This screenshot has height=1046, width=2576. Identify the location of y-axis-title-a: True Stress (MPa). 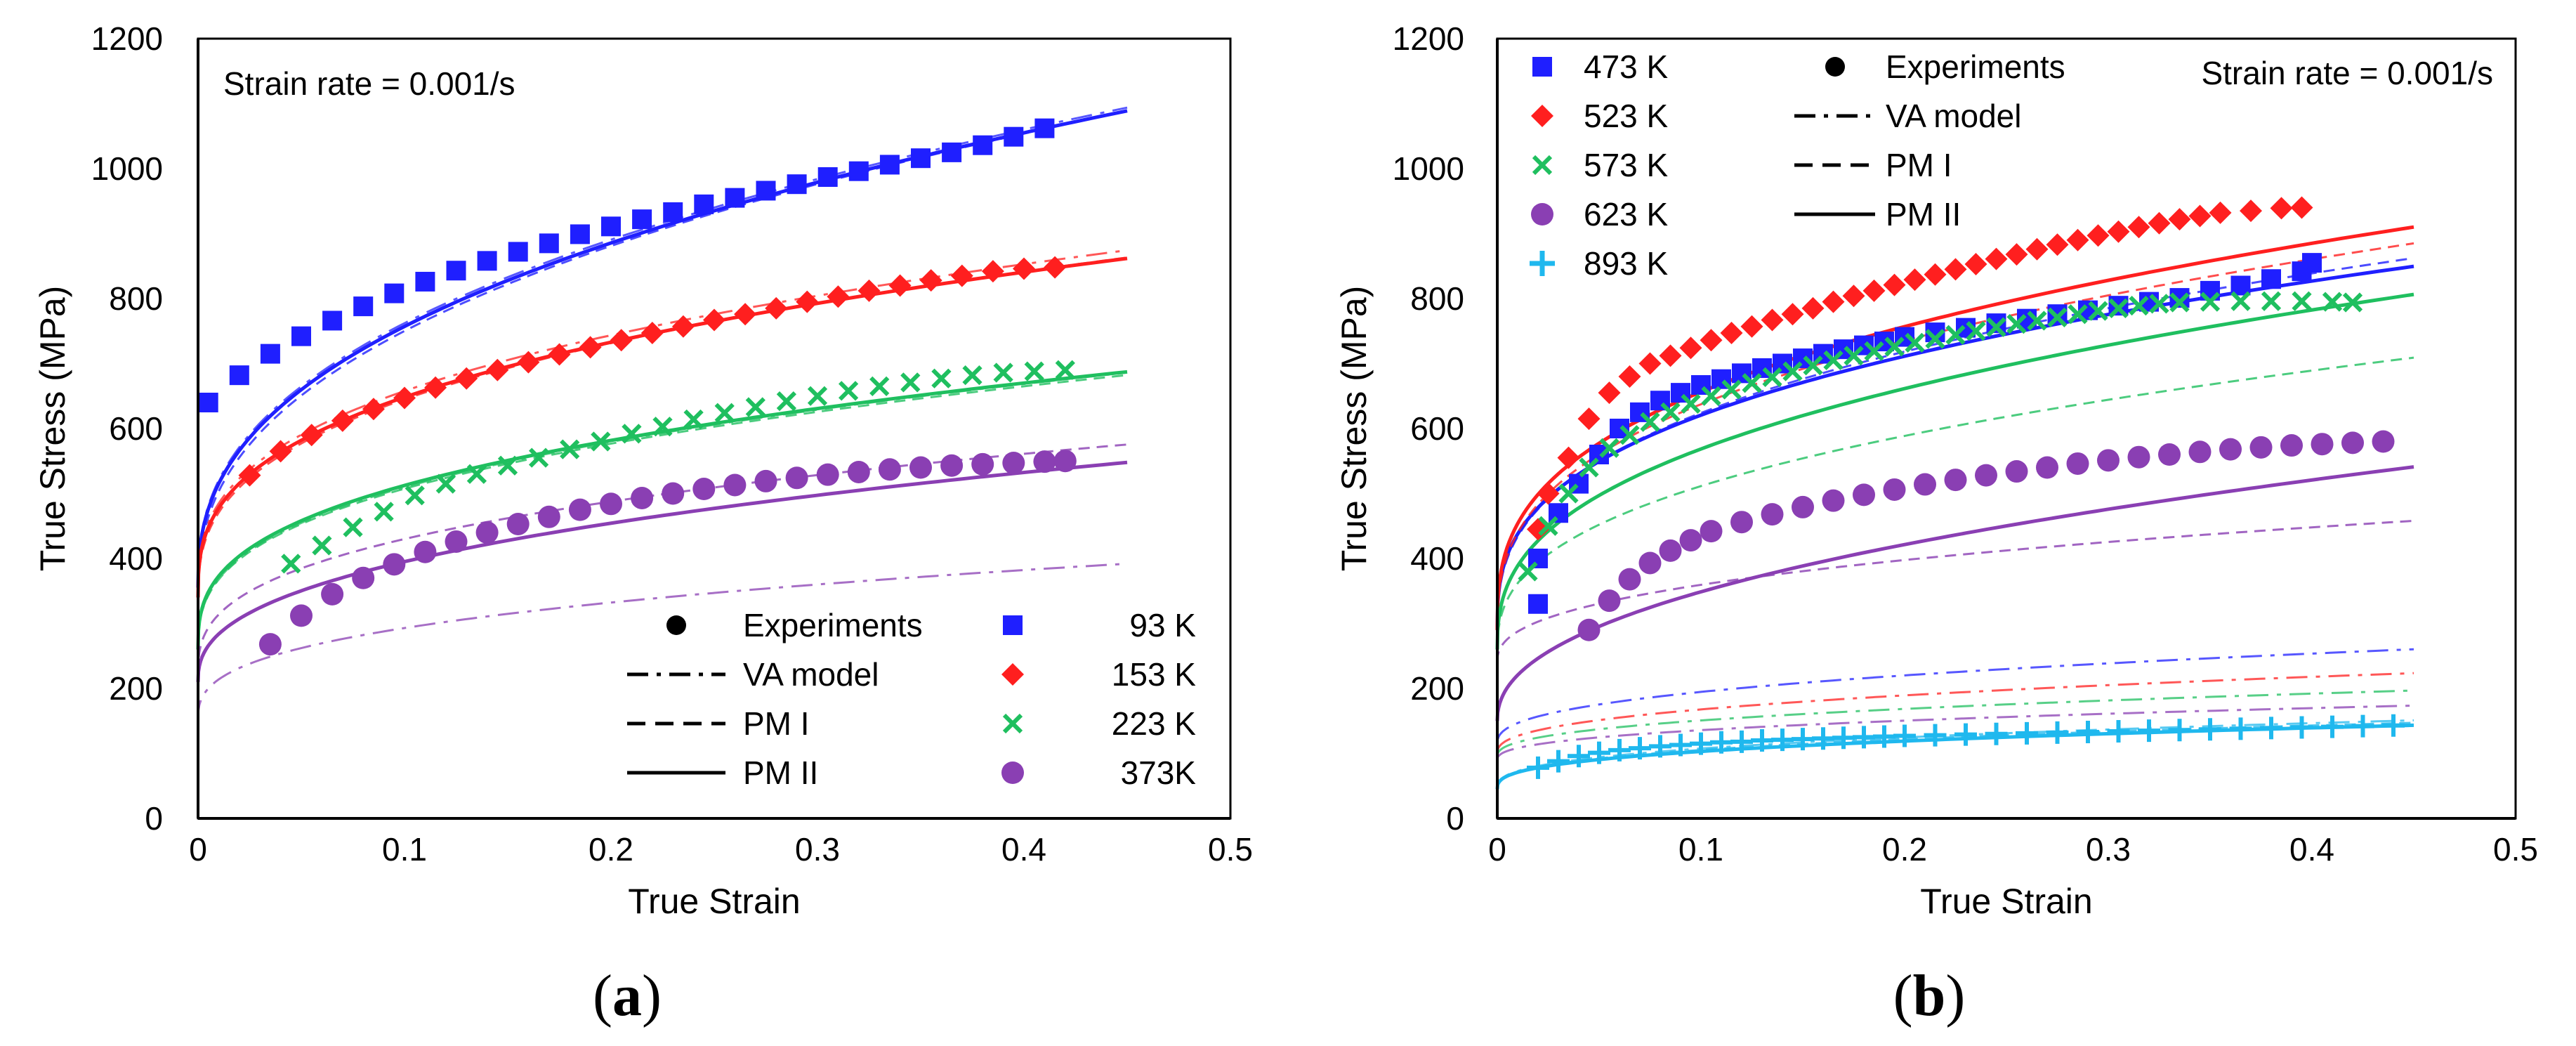
(52, 429).